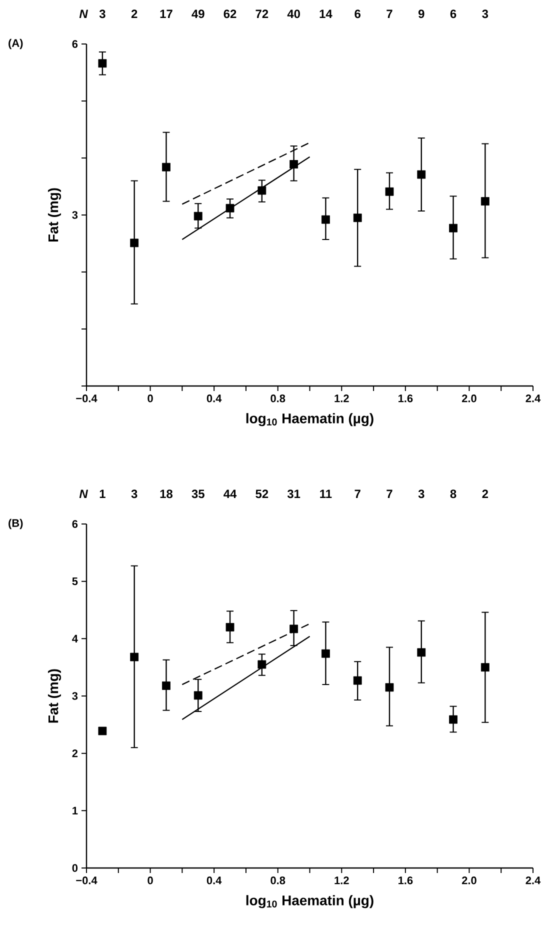  What do you see at coordinates (293, 14) in the screenshot?
I see `text: 40` at bounding box center [293, 14].